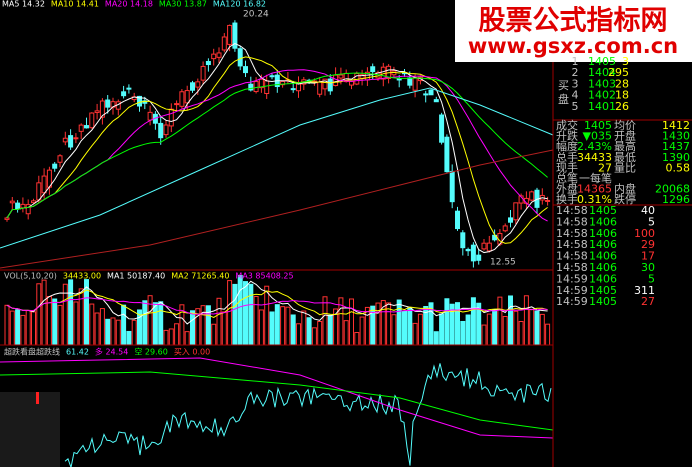 The image size is (692, 467). I want to click on legend-item: 超跌看盘超跌线, so click(32, 352).